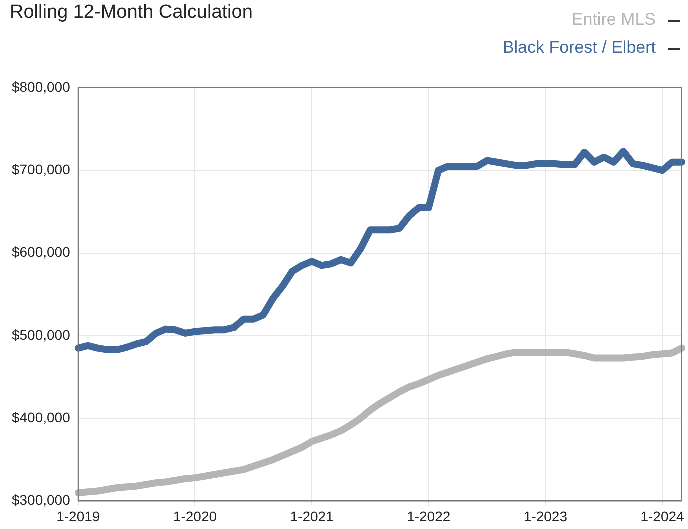  What do you see at coordinates (41, 252) in the screenshot?
I see `y-tick-label: $600,000` at bounding box center [41, 252].